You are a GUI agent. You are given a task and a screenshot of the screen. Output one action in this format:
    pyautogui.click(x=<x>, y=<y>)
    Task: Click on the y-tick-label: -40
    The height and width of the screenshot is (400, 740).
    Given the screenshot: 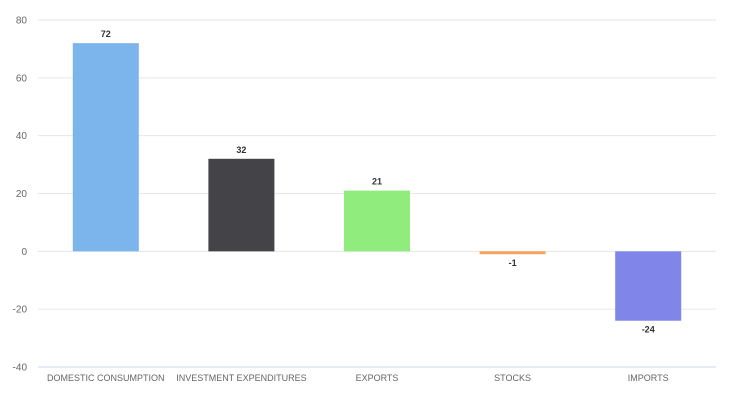 What is the action you would take?
    pyautogui.click(x=20, y=368)
    